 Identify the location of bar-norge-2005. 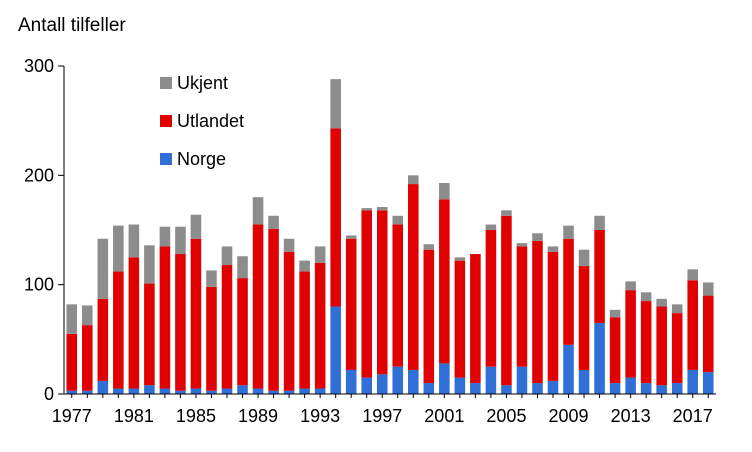
(506, 389).